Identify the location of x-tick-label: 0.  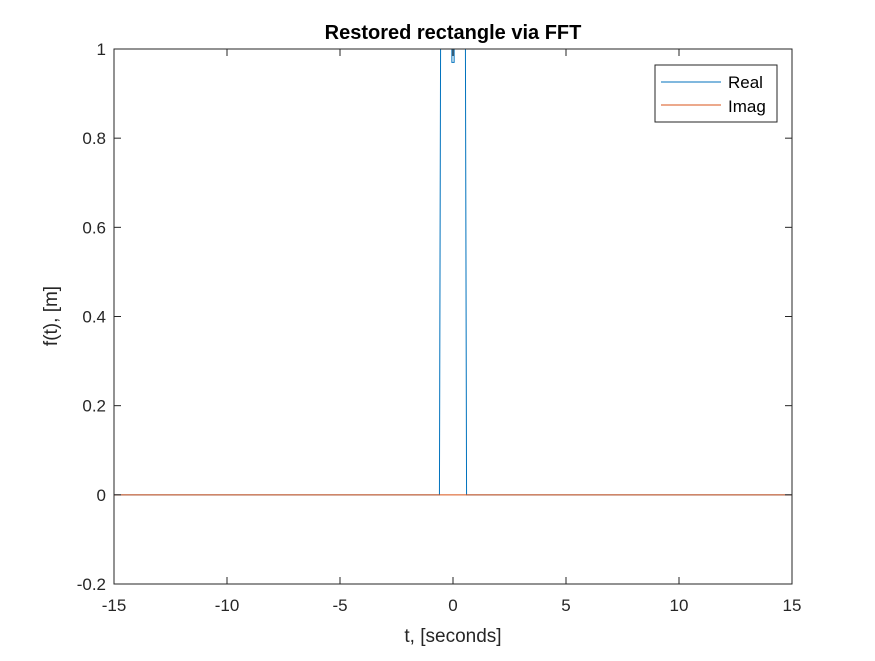
(452, 605).